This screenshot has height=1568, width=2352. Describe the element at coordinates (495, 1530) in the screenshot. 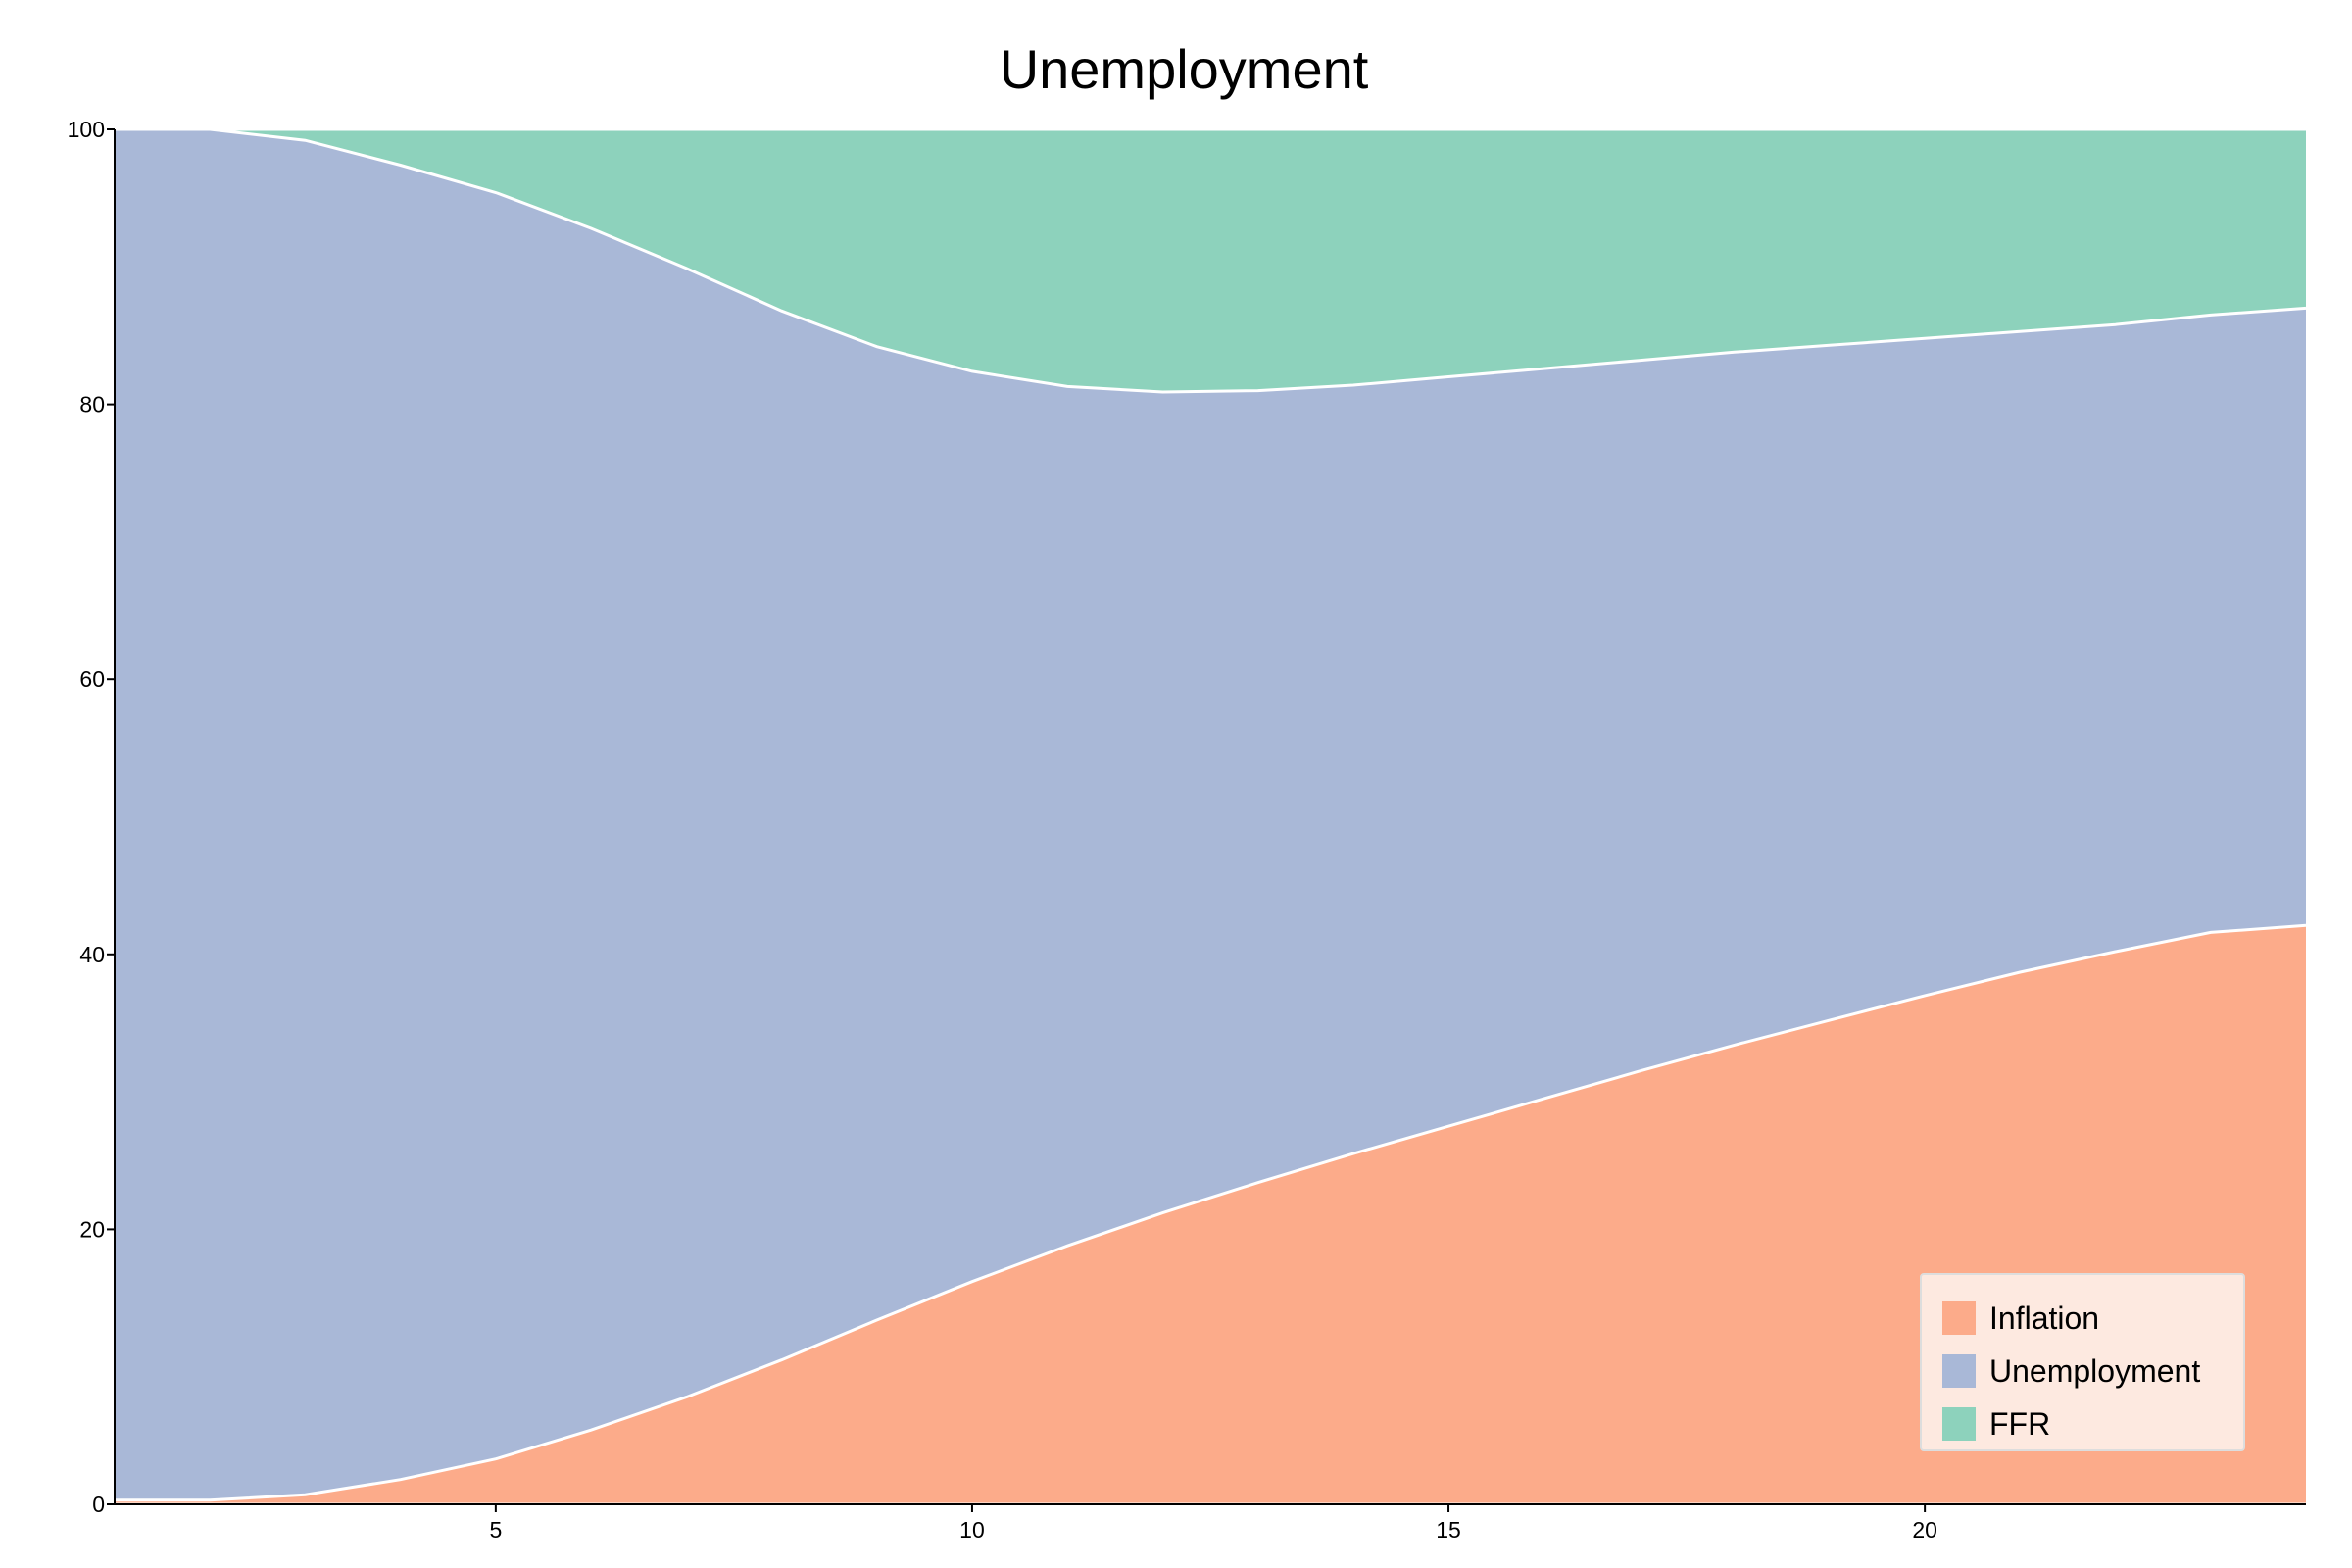

I see `x-tick-label: 5` at that location.